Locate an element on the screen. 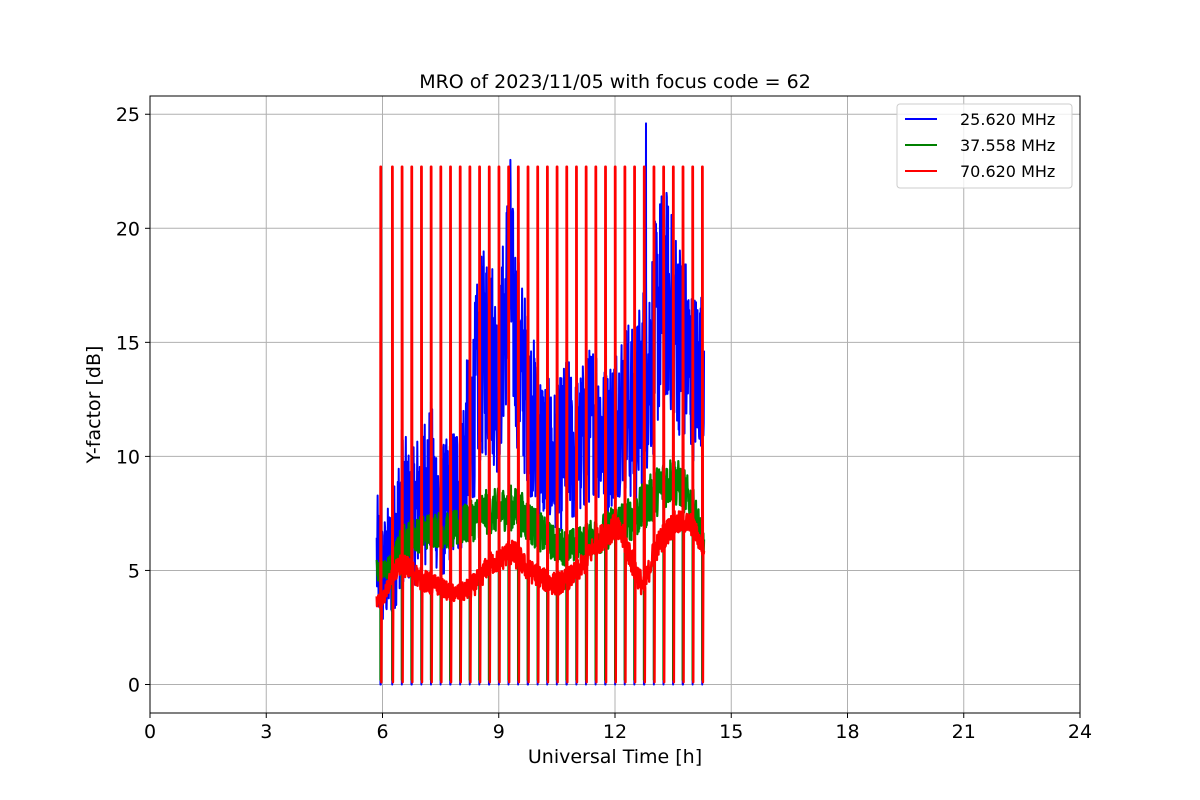  x-axis-label: Universal Time [h] is located at coordinates (615, 757).